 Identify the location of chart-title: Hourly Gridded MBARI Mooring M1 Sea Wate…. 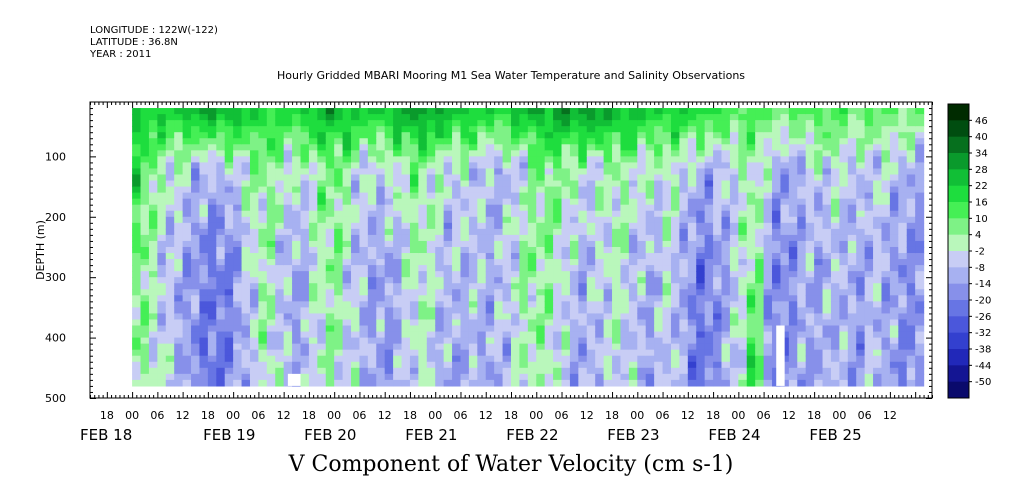
(511, 75).